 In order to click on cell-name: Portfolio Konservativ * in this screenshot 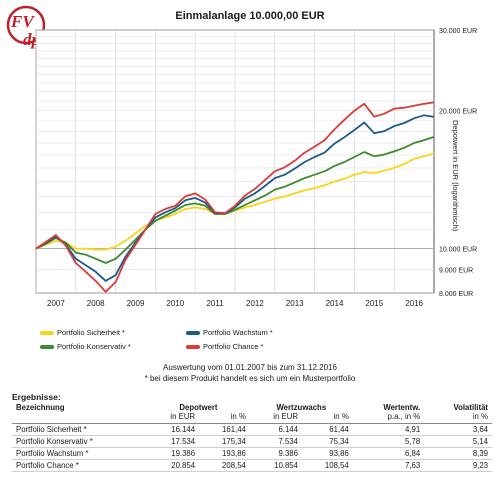, I will do `click(79, 441)`.